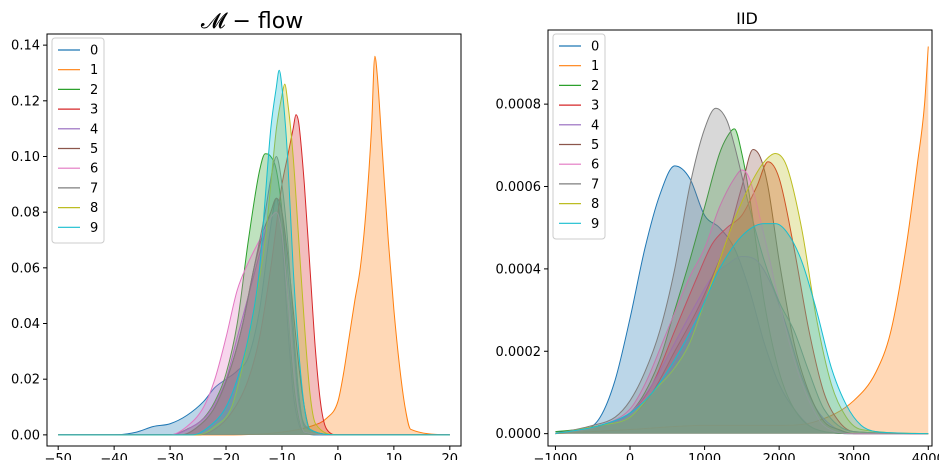 This screenshot has height=460, width=939. Describe the element at coordinates (519, 269) in the screenshot. I see `y-tick-label: 0.0004` at that location.